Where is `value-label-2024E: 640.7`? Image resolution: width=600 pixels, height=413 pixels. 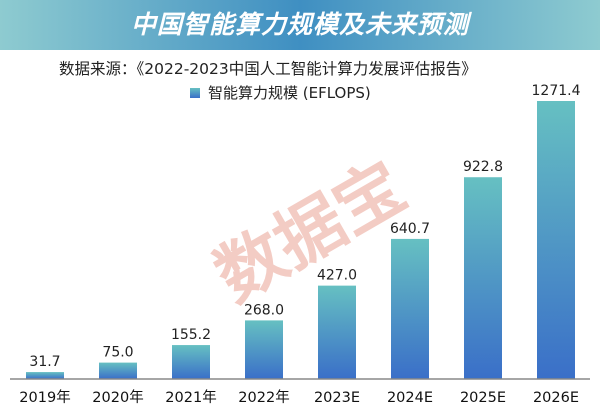
value-label-2024E: 640.7 is located at coordinates (410, 229).